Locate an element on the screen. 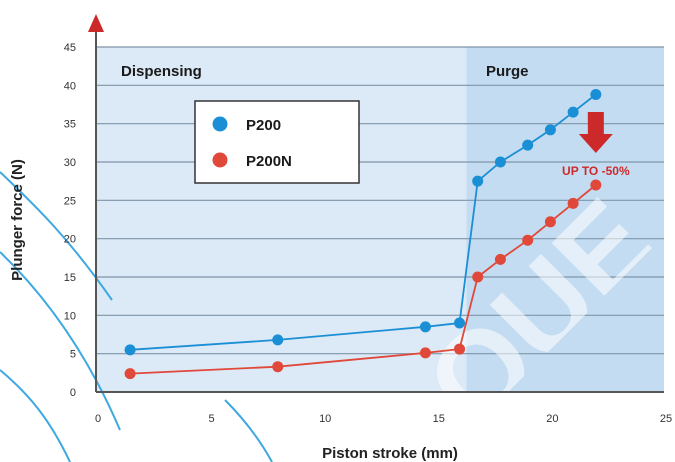 The width and height of the screenshot is (675, 462). y-tick-label: 0 is located at coordinates (73, 393).